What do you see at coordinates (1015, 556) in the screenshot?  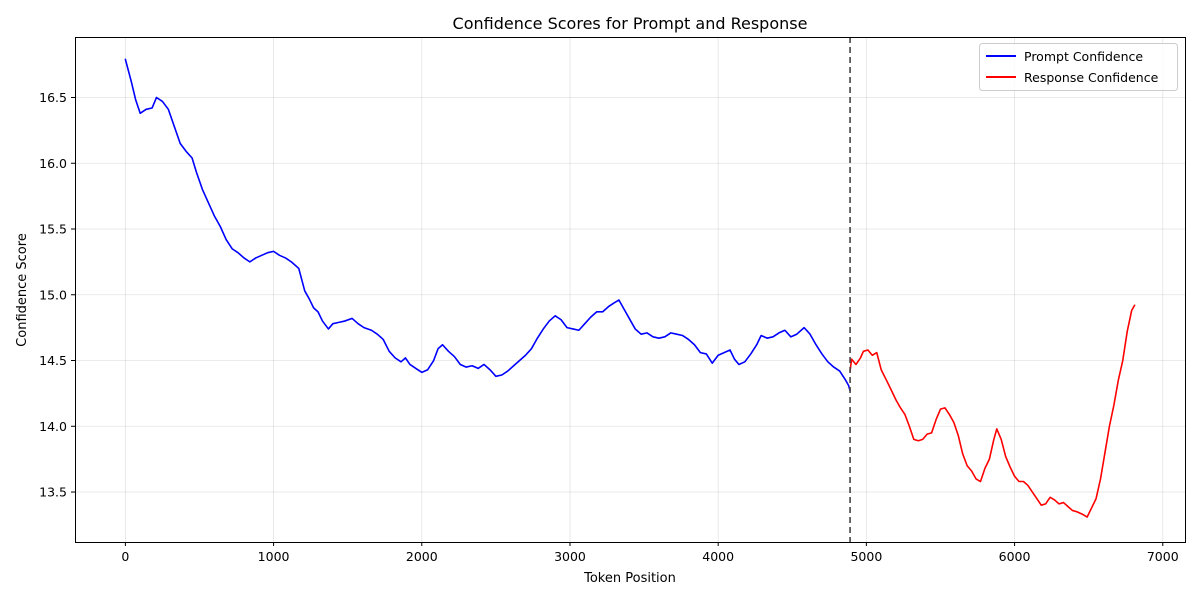 I see `x-tick-label: 6000` at bounding box center [1015, 556].